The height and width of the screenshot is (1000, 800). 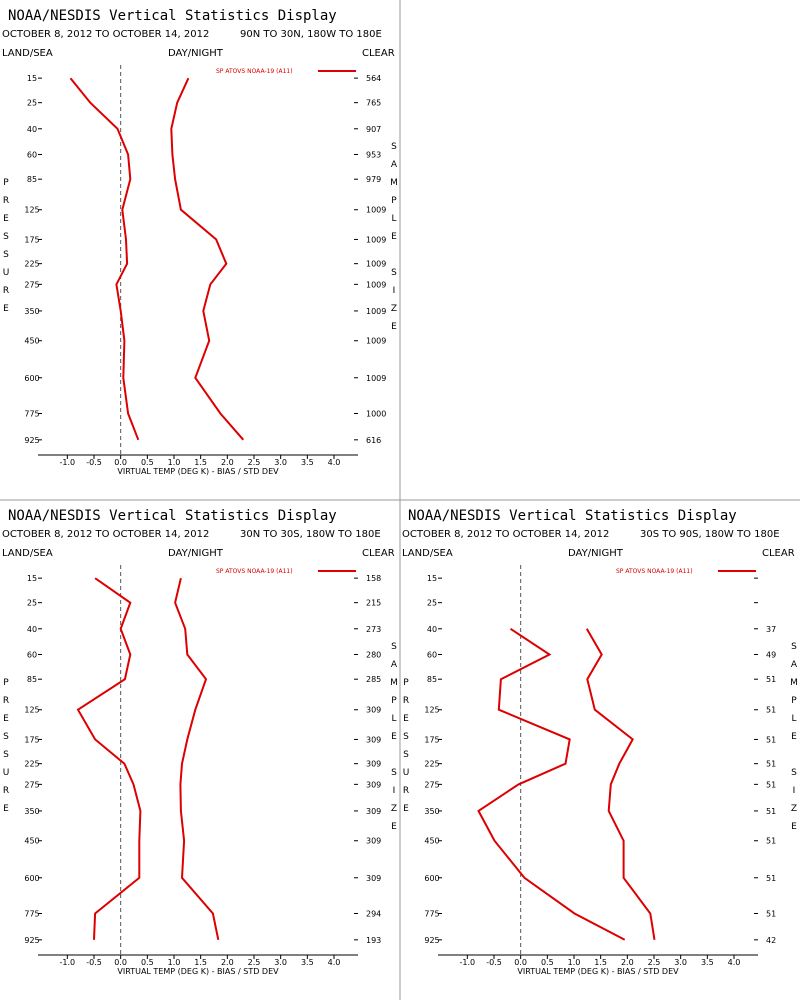 I want to click on y-tick-label: 25, so click(x=432, y=603).